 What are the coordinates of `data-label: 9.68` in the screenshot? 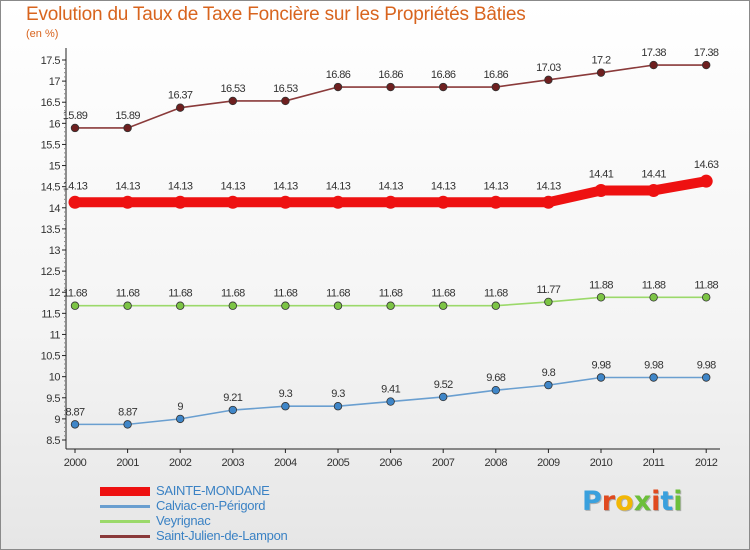 It's located at (495, 378).